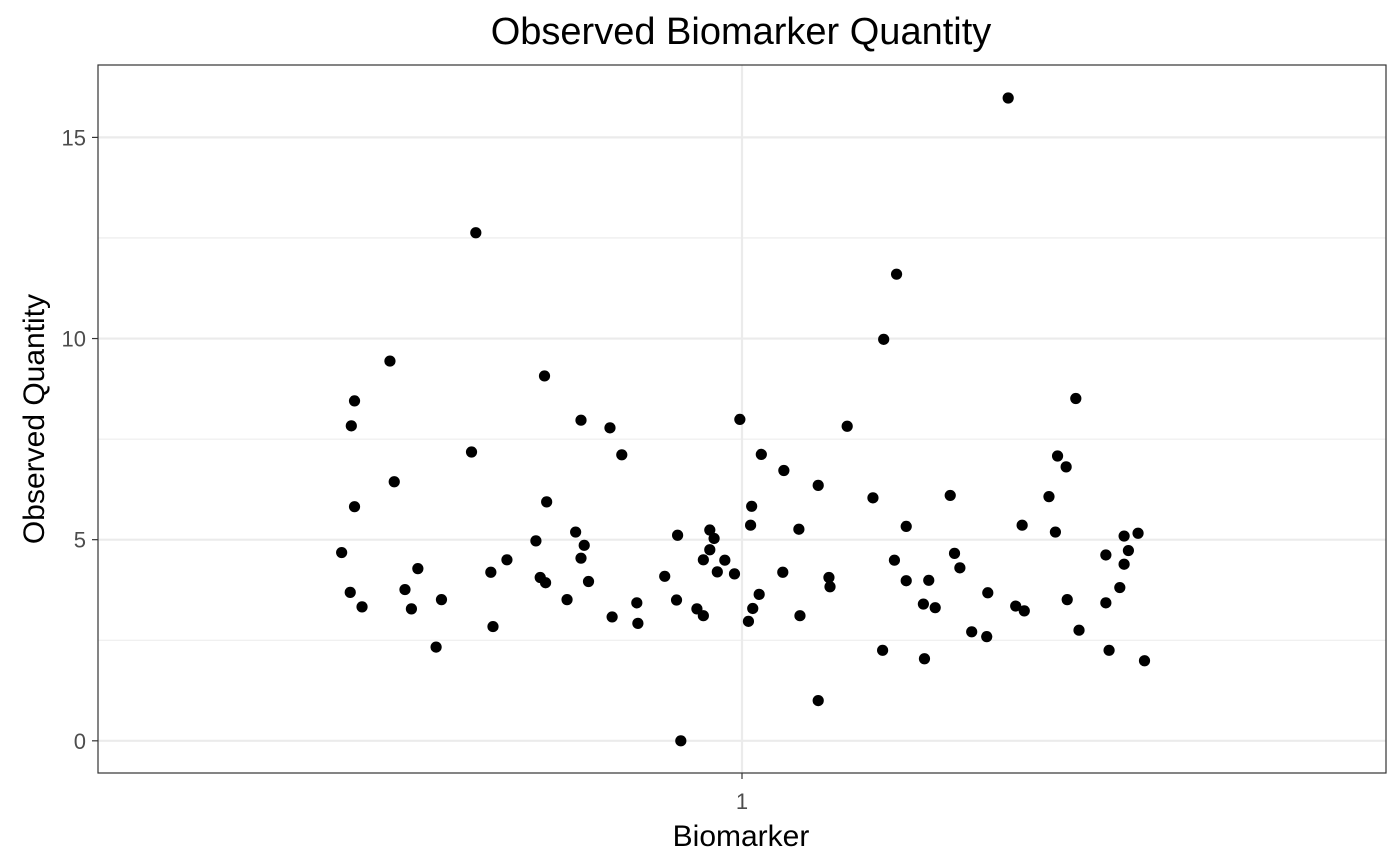  Describe the element at coordinates (74, 137) in the screenshot. I see `y-tick-label: 15` at that location.